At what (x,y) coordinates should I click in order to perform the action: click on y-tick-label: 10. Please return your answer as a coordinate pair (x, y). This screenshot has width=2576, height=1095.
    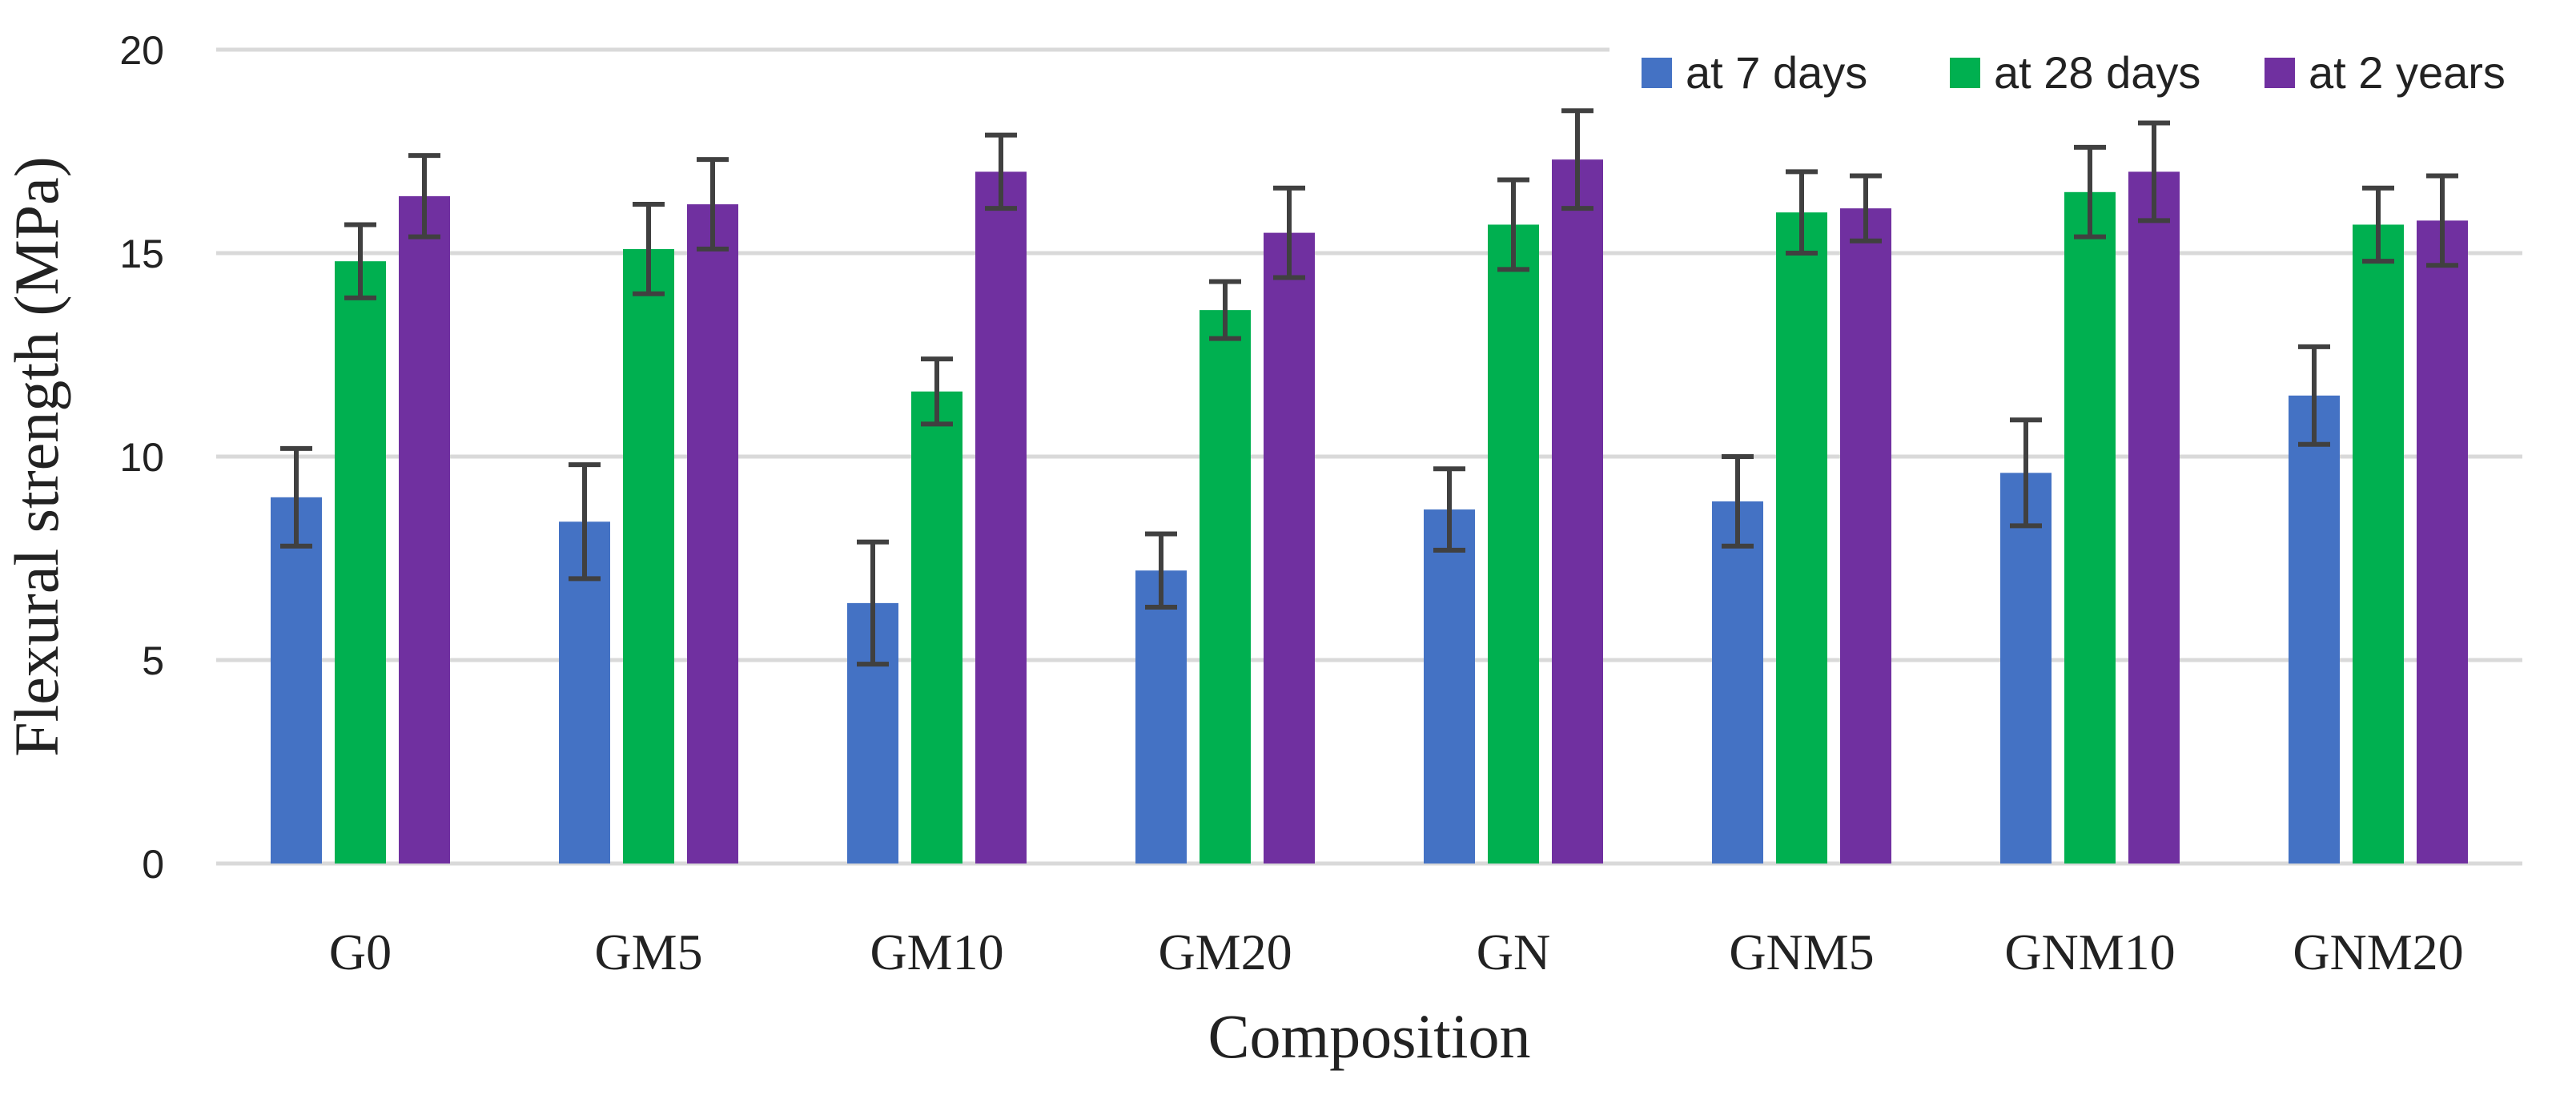
    Looking at the image, I should click on (141, 457).